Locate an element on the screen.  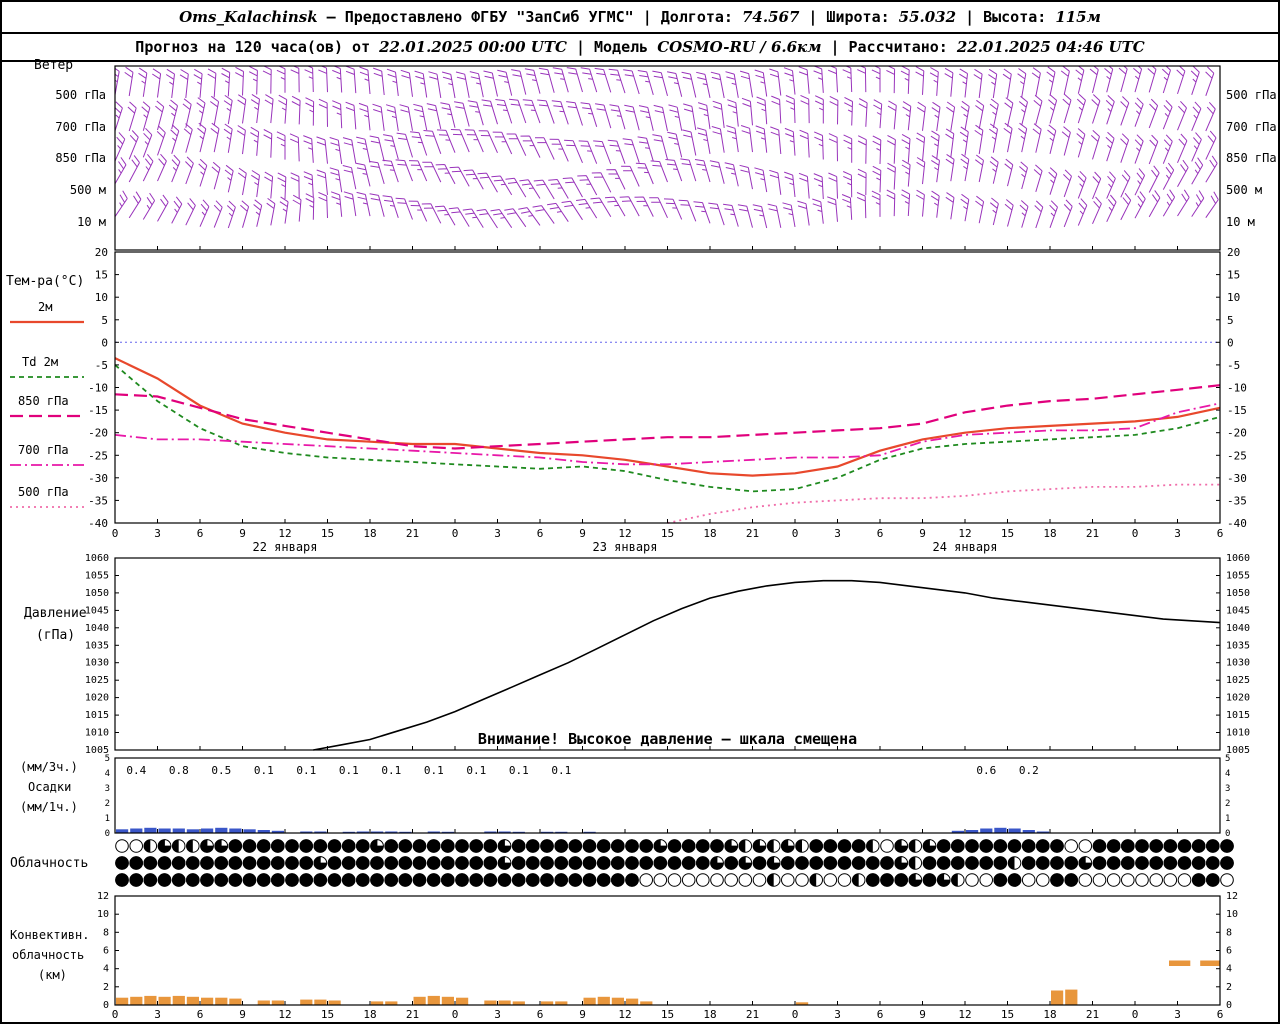
calc-time: 22.01.2025 04:46 UTC is located at coordinates (1050, 47).